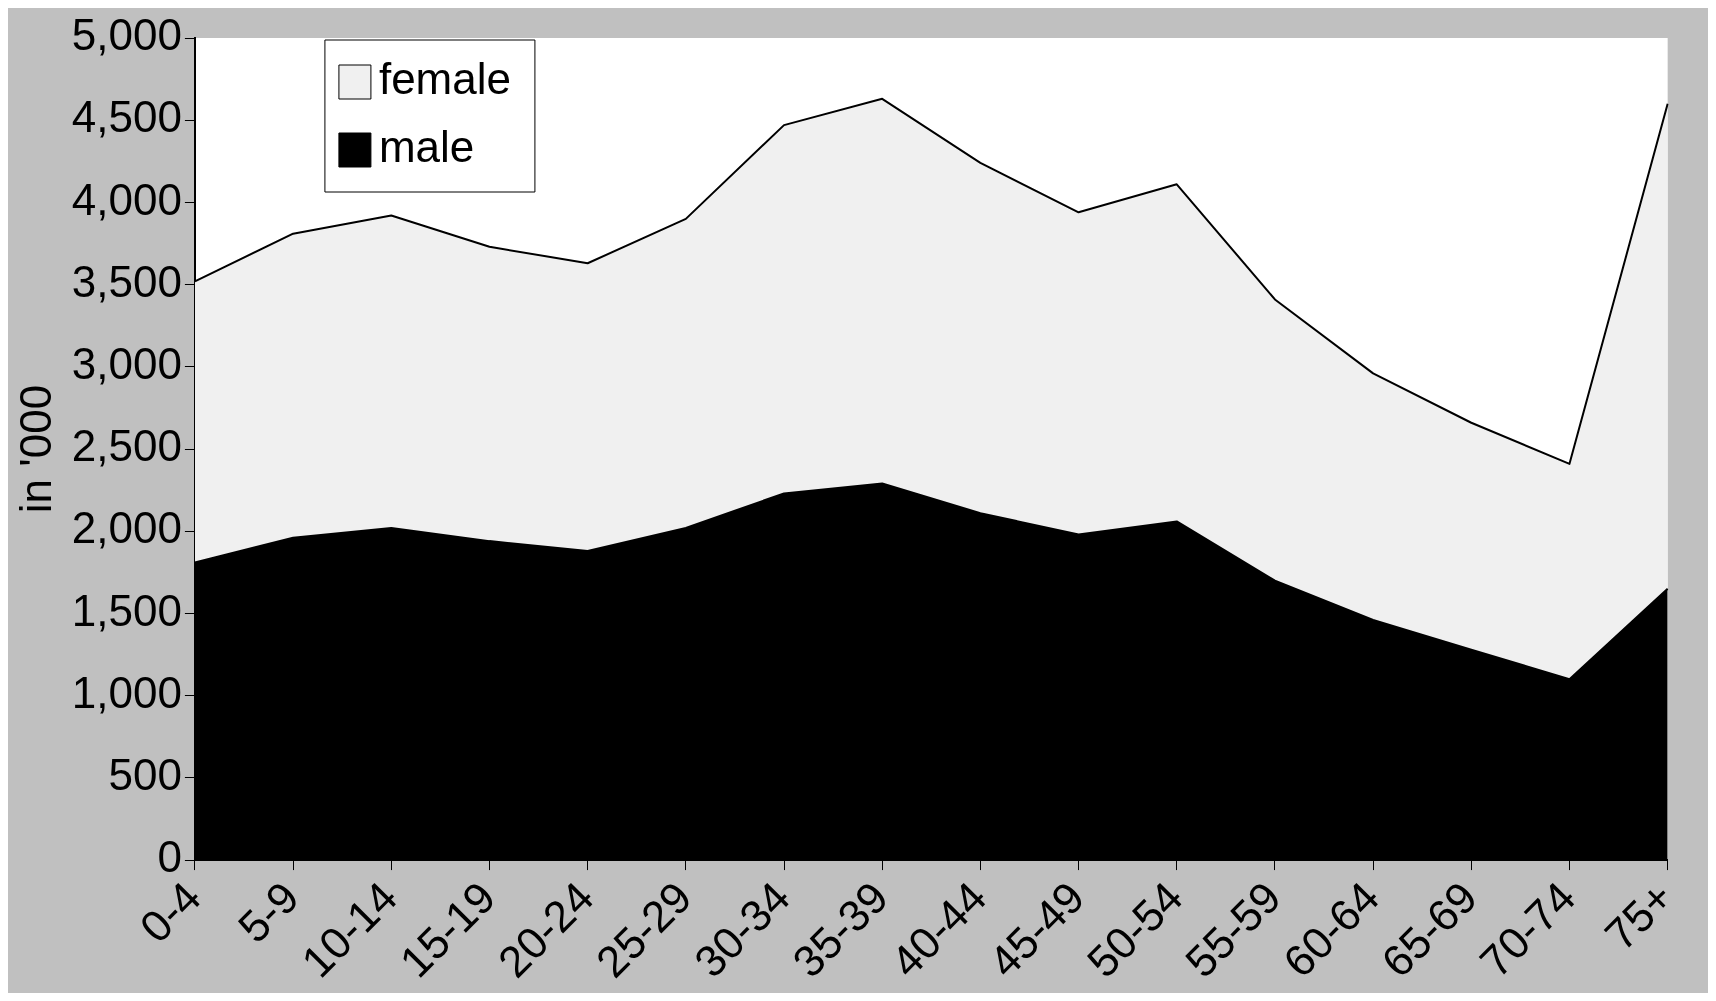  What do you see at coordinates (1639, 916) in the screenshot?
I see `x-tick-label: 75+` at bounding box center [1639, 916].